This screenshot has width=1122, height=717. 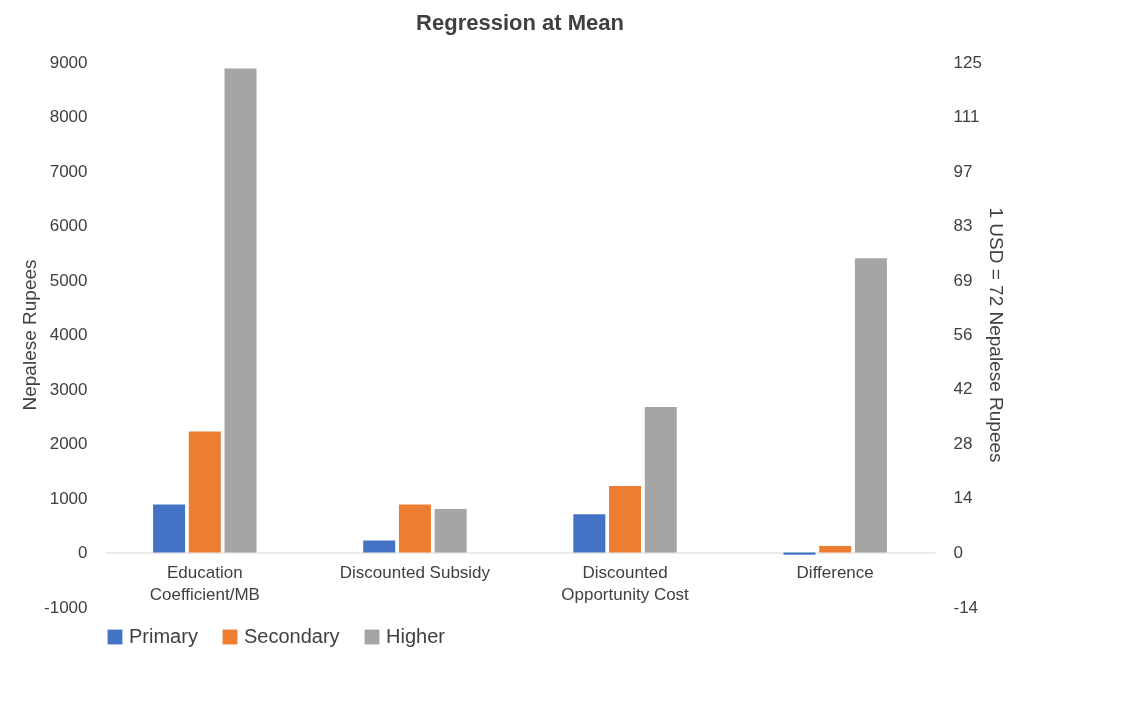 What do you see at coordinates (625, 583) in the screenshot?
I see `x-tick-label: Discounted Opportunity Cost` at bounding box center [625, 583].